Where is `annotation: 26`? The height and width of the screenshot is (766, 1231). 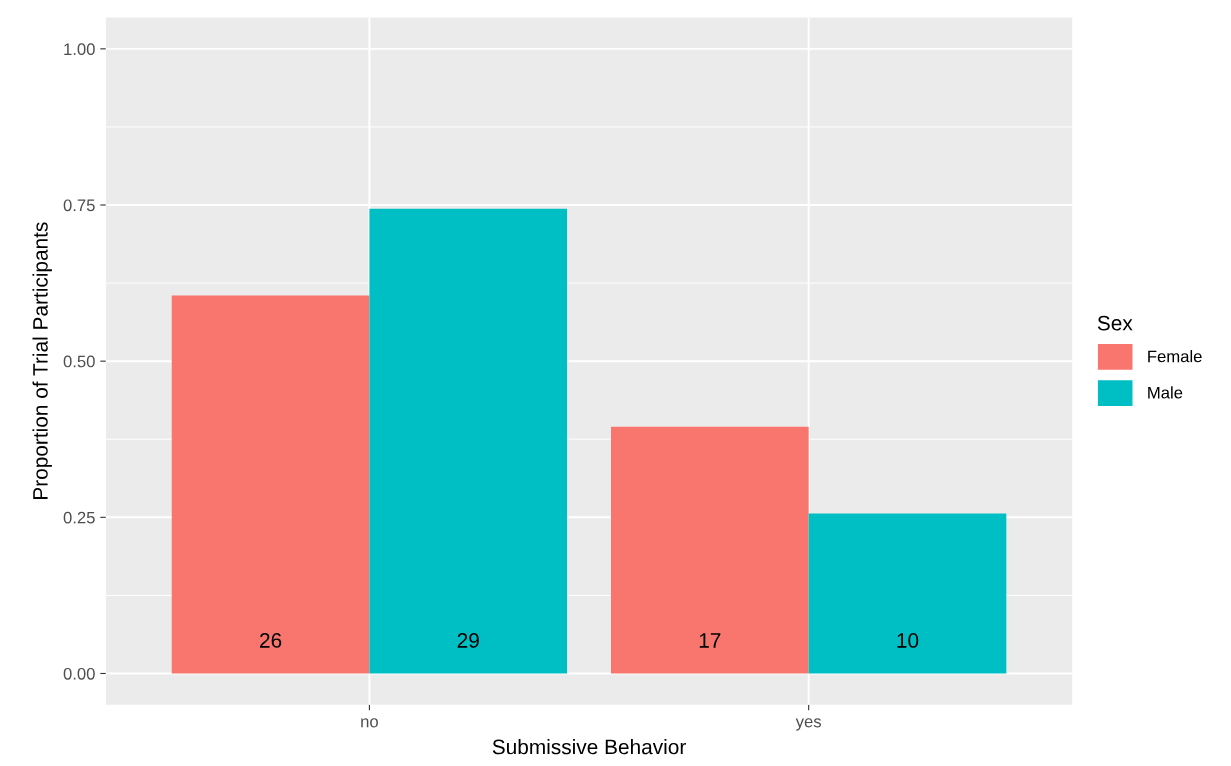 annotation: 26 is located at coordinates (271, 640).